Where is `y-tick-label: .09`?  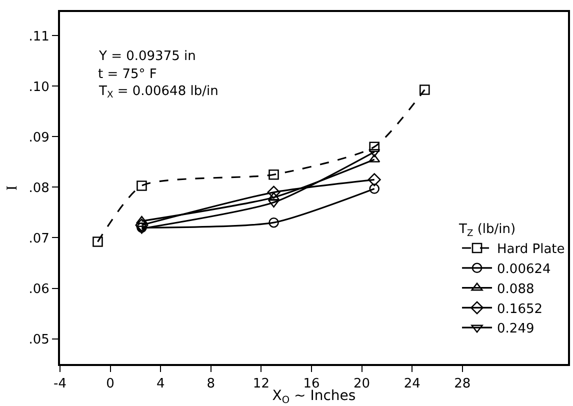 y-tick-label: .09 is located at coordinates (39, 138).